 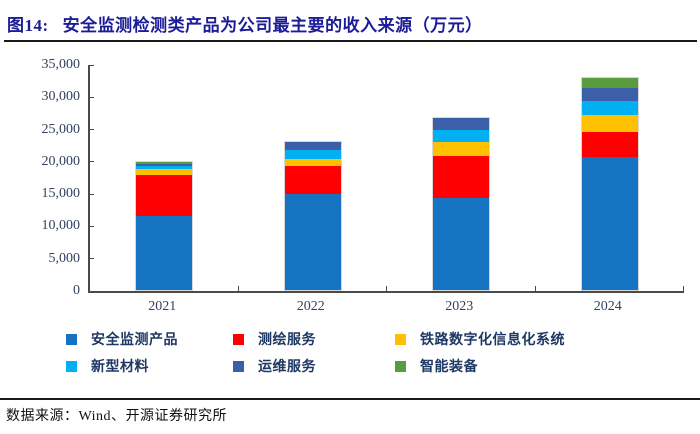 What do you see at coordinates (310, 306) in the screenshot?
I see `x-axis-label: 2022` at bounding box center [310, 306].